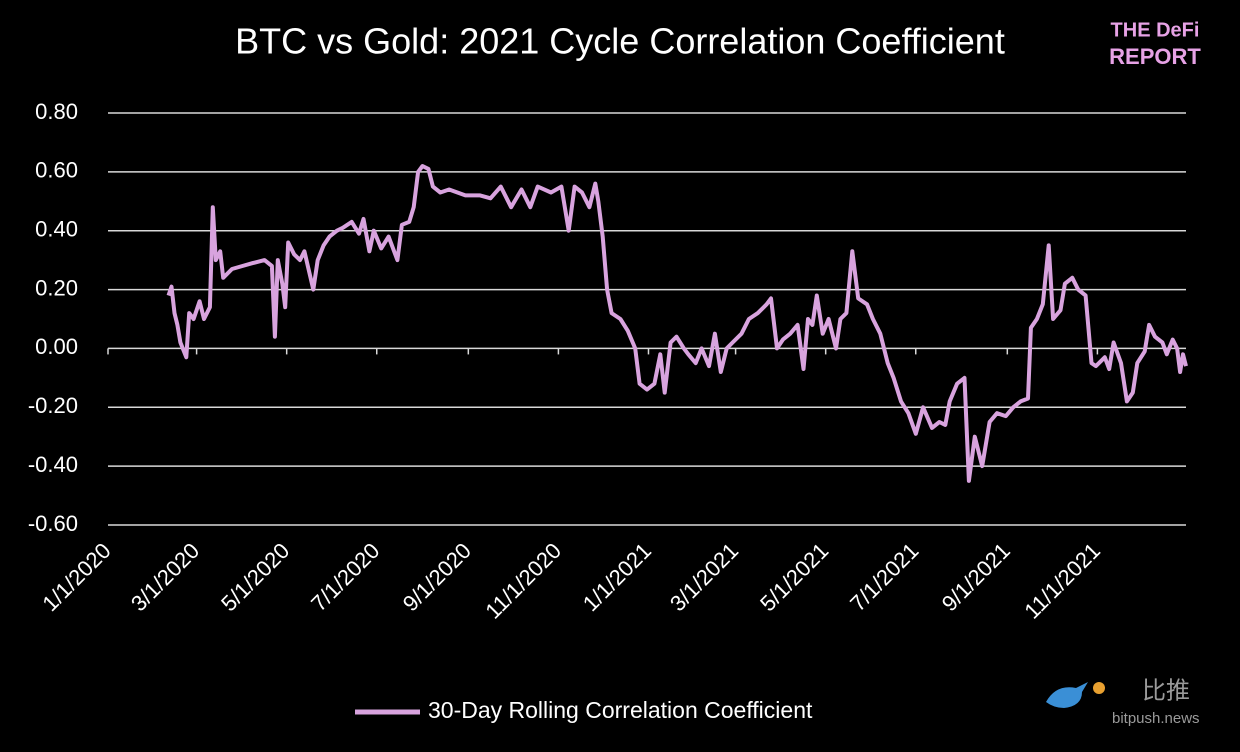 The height and width of the screenshot is (752, 1240). I want to click on watermark-bird, so click(1067, 695).